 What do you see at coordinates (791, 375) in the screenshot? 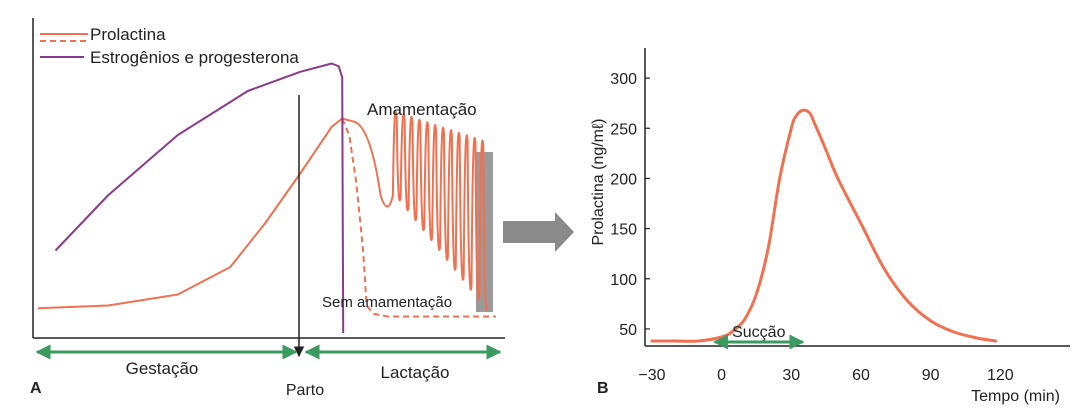
I see `x-tick-label-2: 30` at bounding box center [791, 375].